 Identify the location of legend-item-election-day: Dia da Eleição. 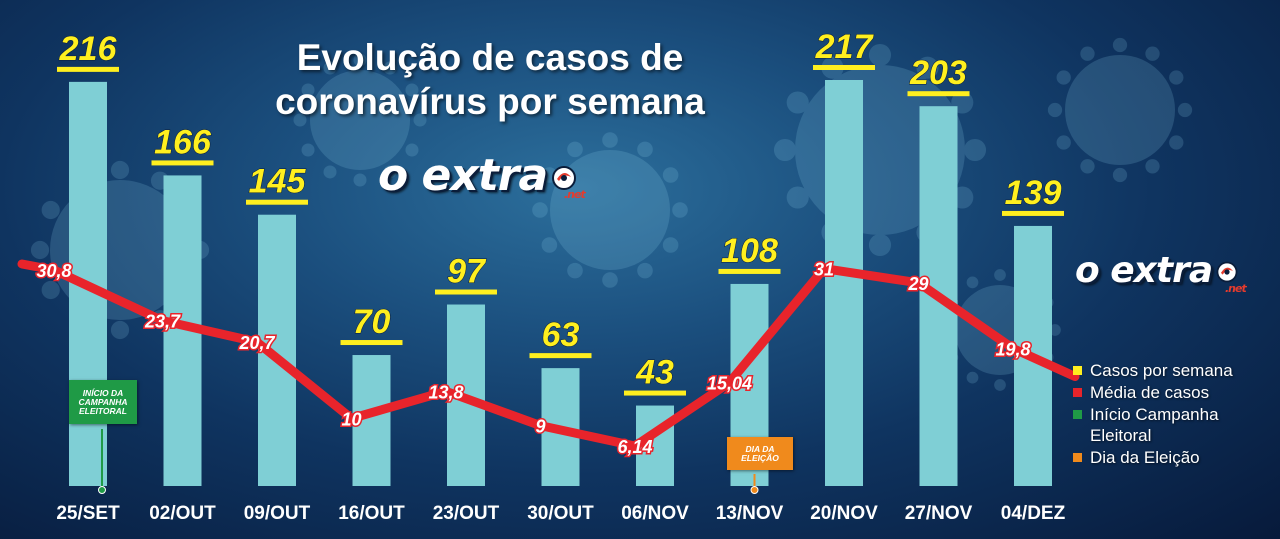
(1173, 457).